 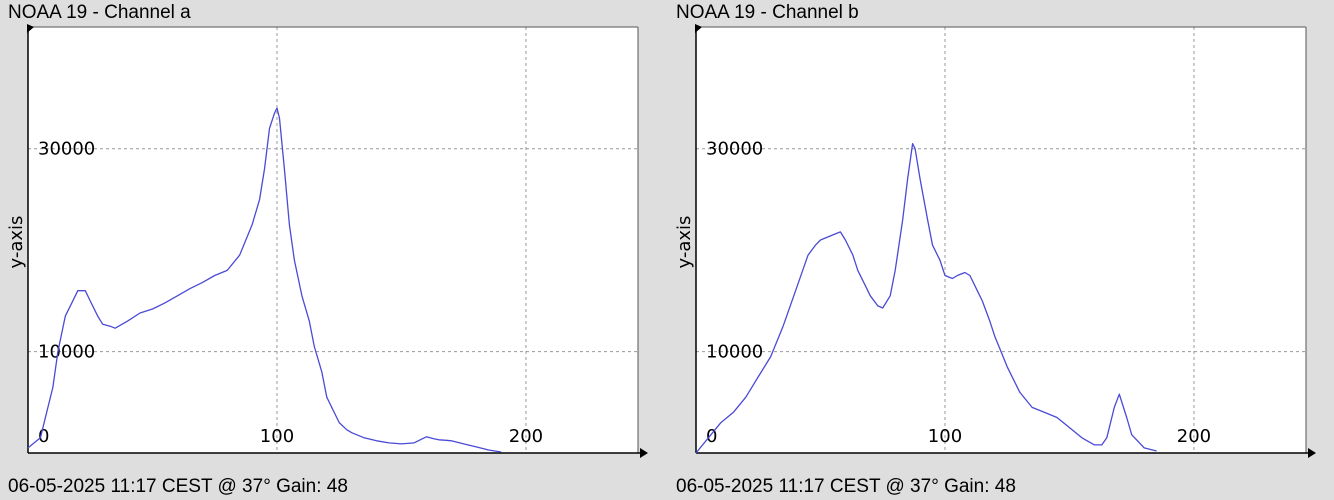 I want to click on chart-title: NOAA 19 - Channel a, so click(x=99, y=12).